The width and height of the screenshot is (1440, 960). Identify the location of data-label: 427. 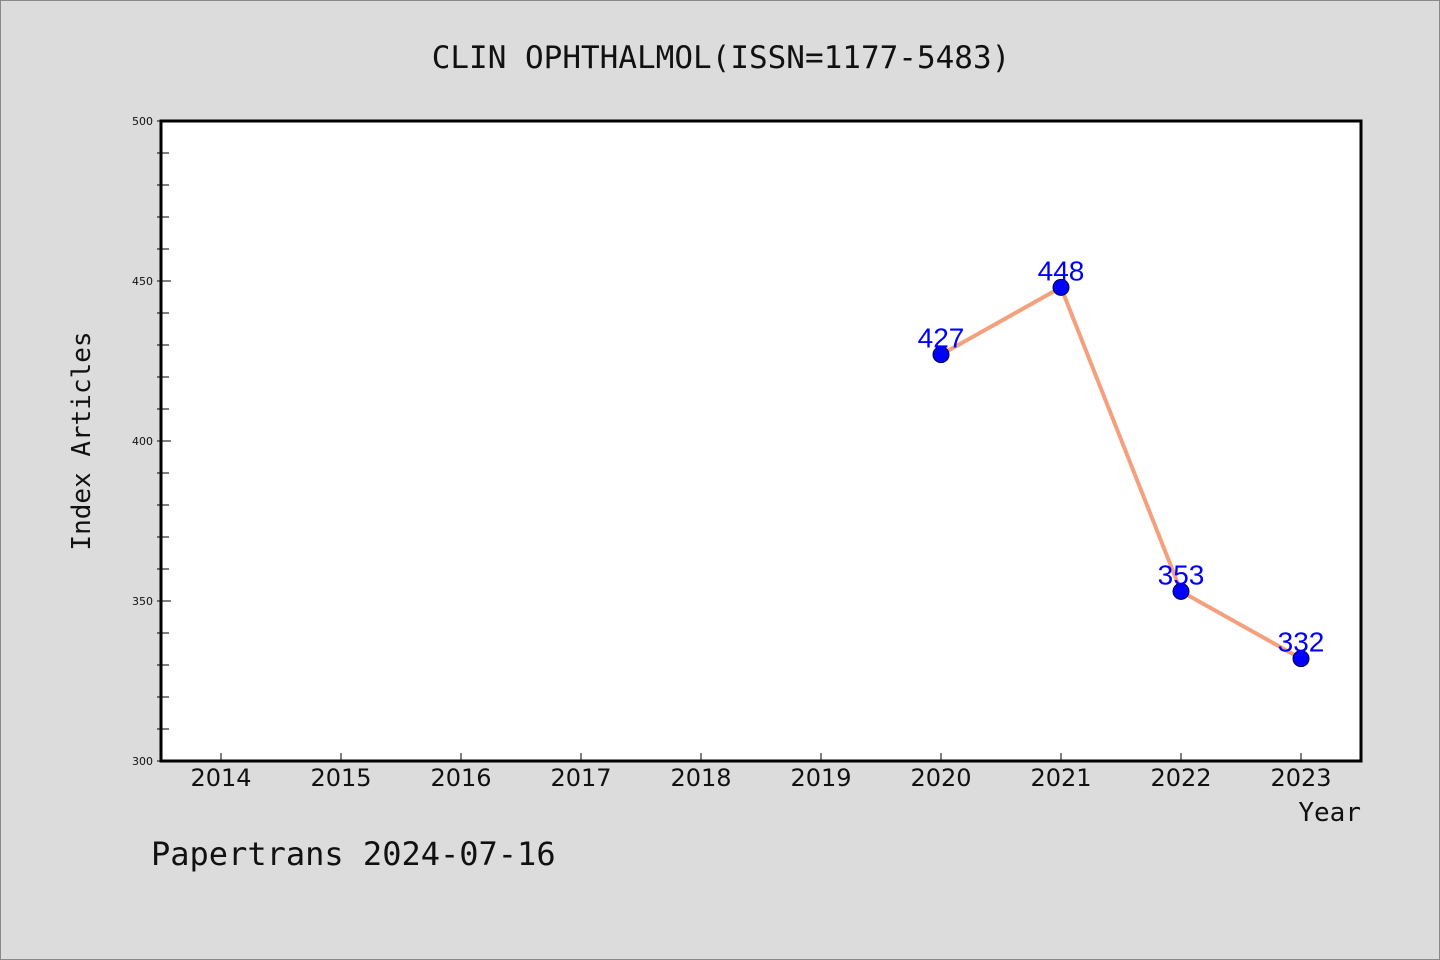
(941, 338).